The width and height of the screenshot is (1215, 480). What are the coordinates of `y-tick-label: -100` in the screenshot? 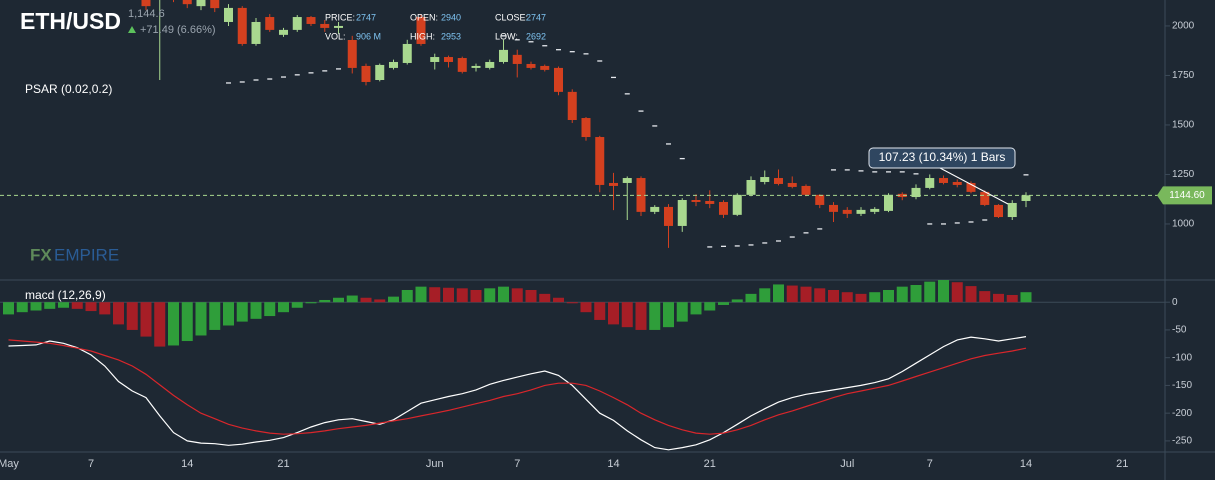 It's located at (1182, 357).